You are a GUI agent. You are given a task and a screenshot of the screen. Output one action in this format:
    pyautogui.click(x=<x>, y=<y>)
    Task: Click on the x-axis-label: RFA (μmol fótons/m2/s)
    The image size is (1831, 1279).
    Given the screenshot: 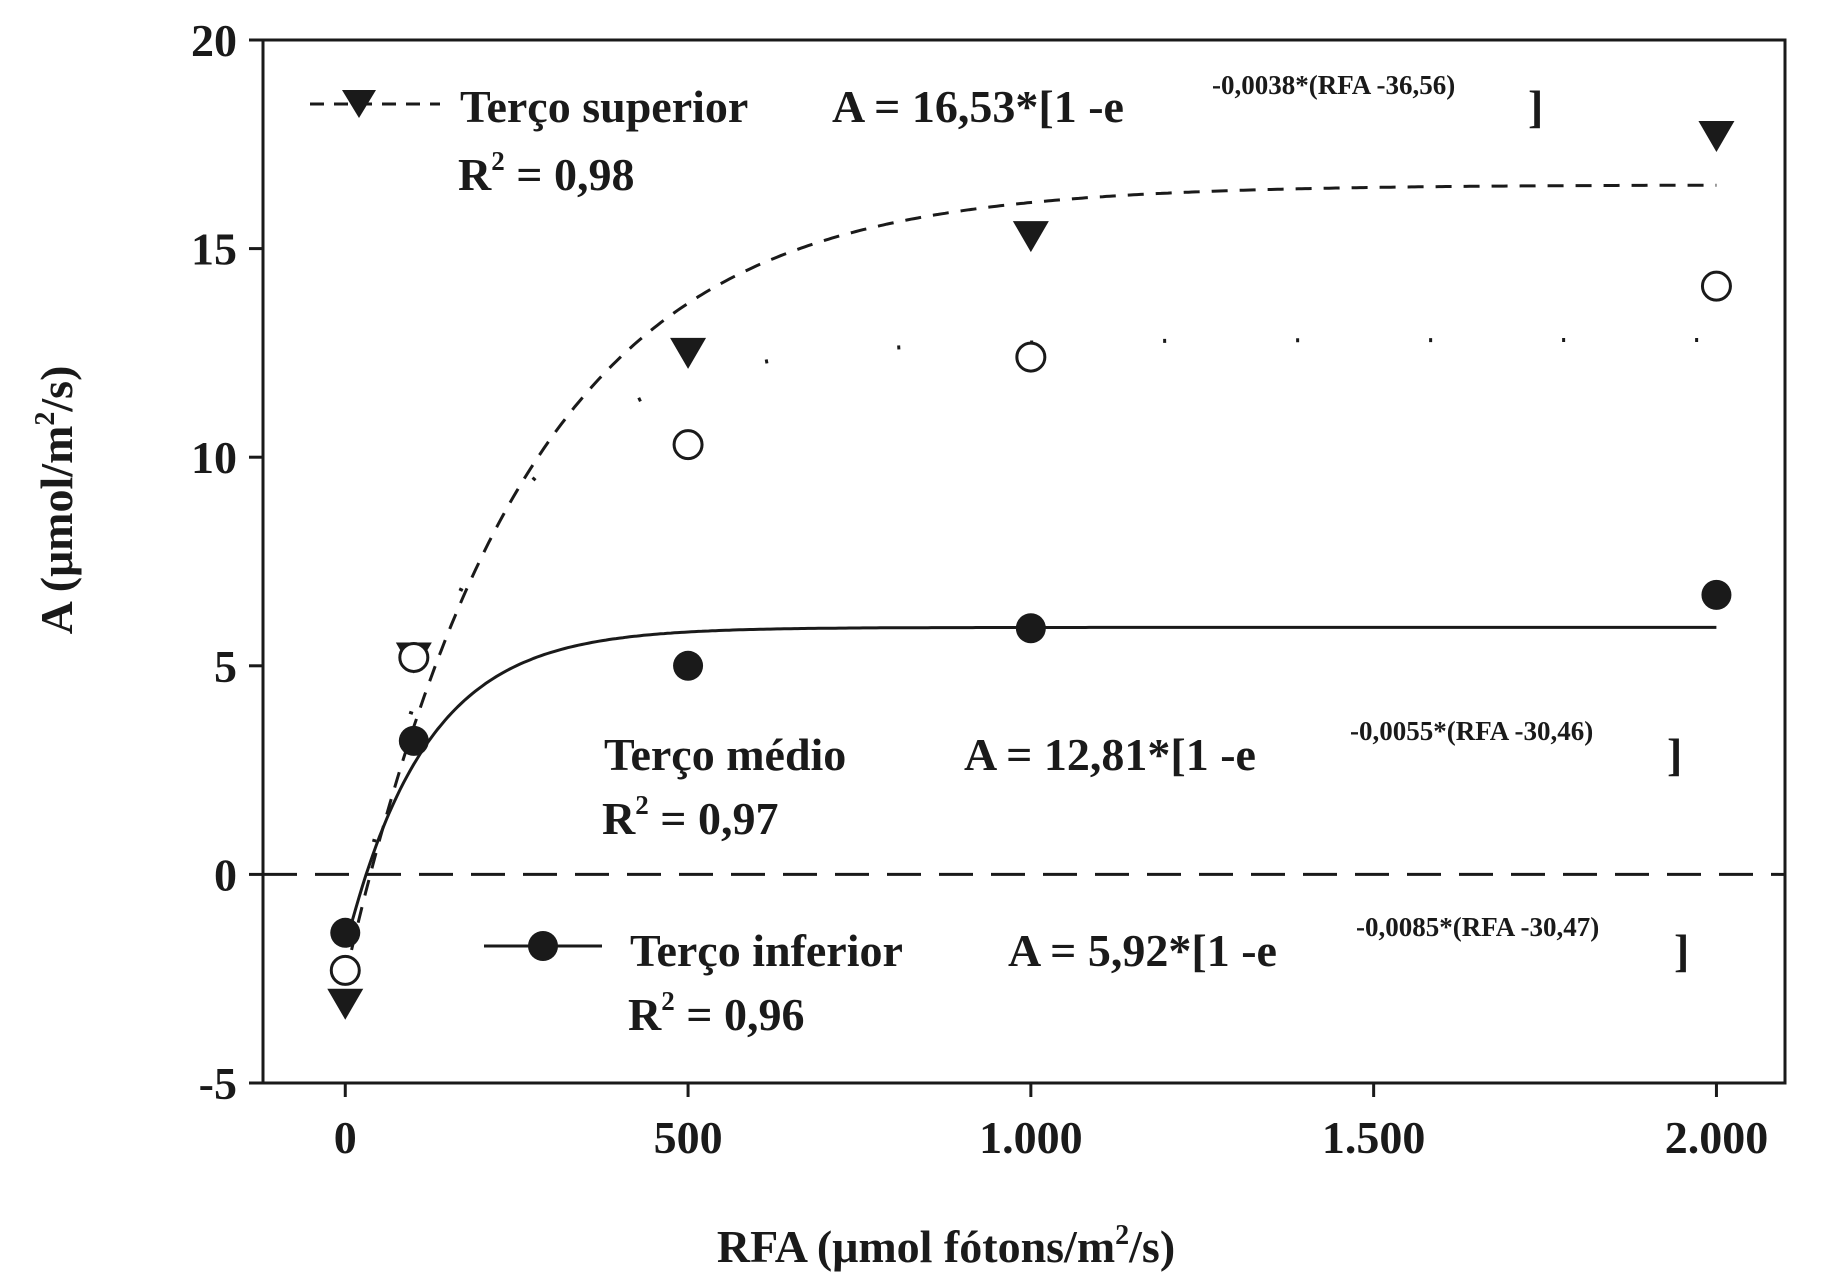 What is the action you would take?
    pyautogui.click(x=946, y=1246)
    